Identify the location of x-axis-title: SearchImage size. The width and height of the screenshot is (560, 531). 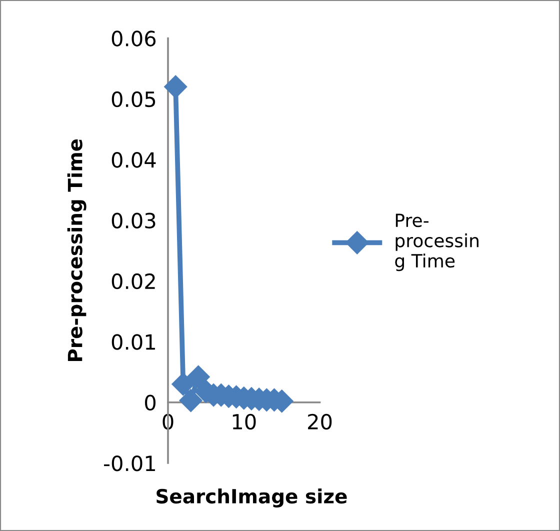
(251, 498).